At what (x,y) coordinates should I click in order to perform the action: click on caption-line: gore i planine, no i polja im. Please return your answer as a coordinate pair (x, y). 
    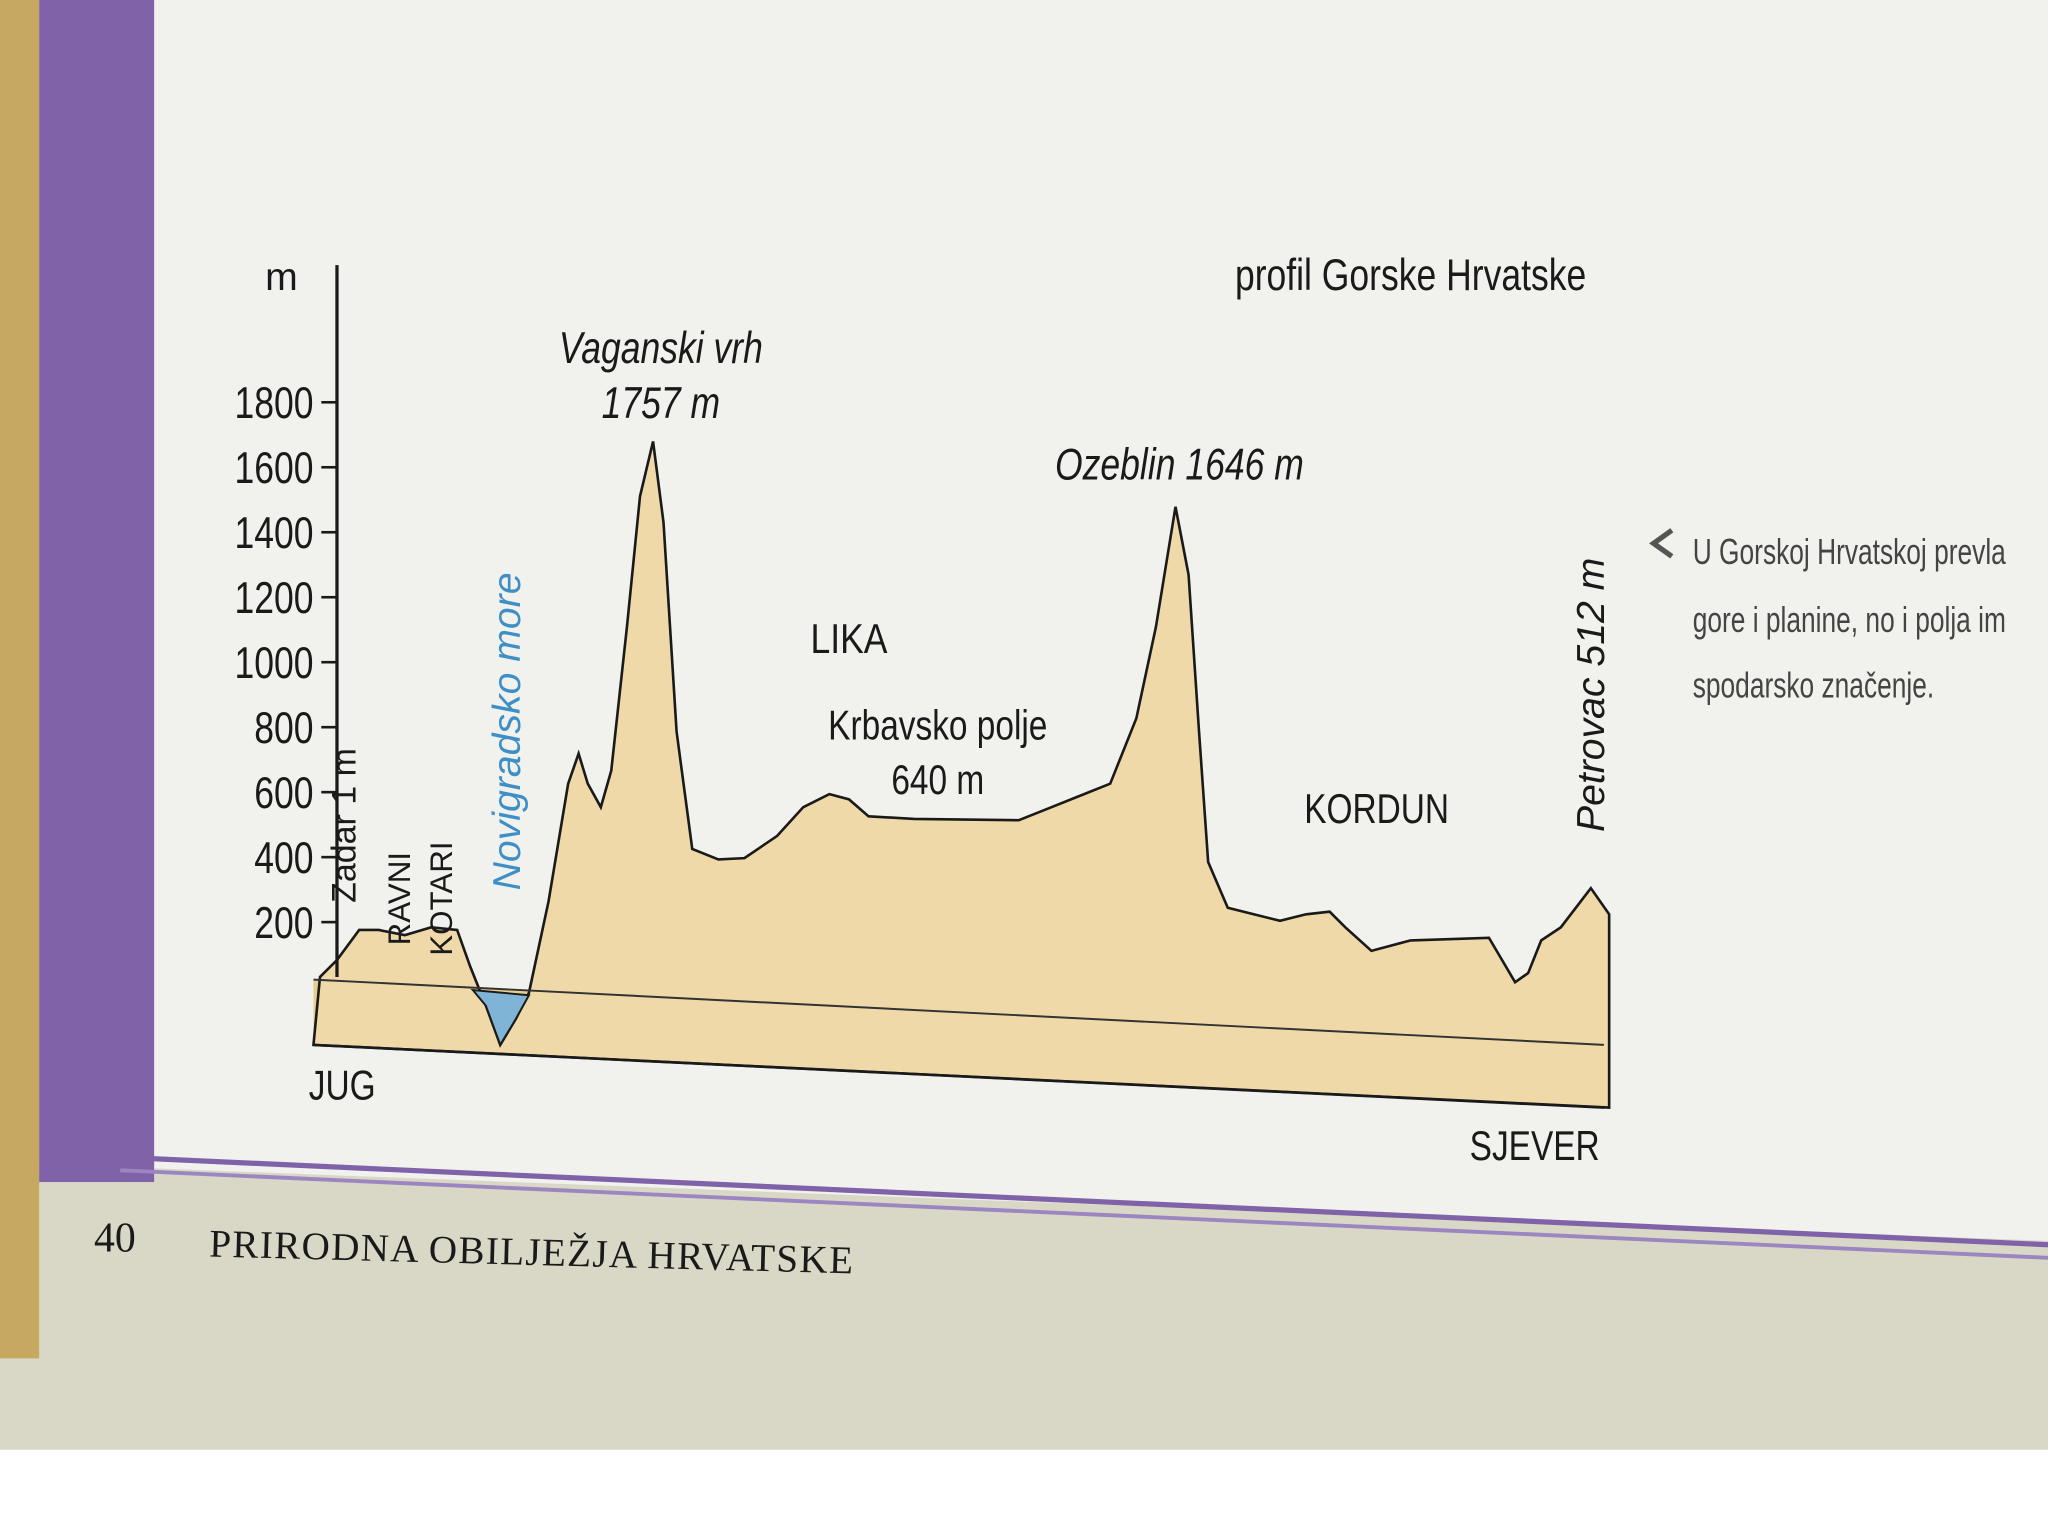
    Looking at the image, I should click on (1849, 619).